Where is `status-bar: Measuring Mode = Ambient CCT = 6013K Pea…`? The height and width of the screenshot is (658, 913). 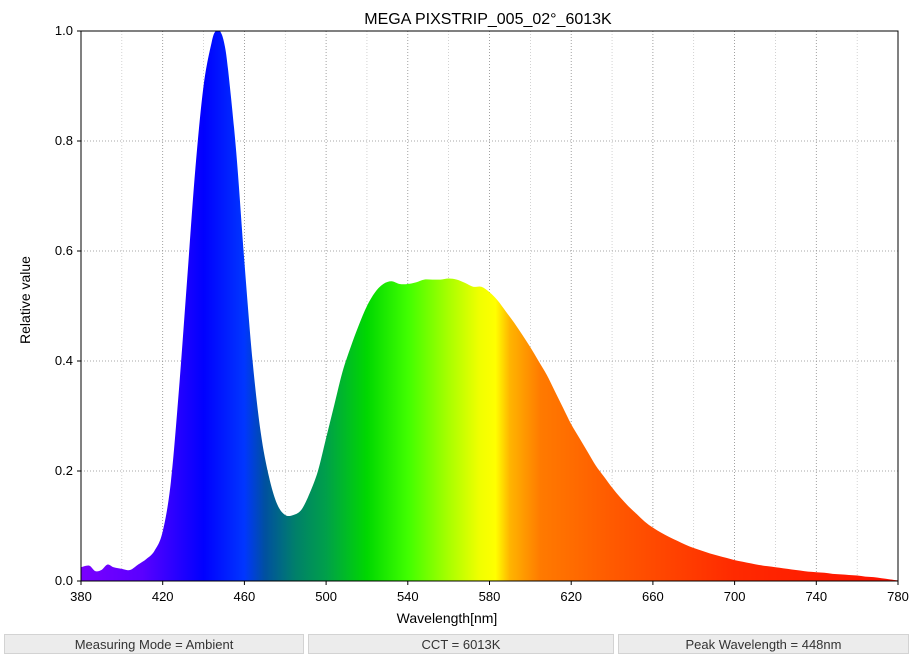
status-bar: Measuring Mode = Ambient CCT = 6013K Pea… is located at coordinates (456, 644).